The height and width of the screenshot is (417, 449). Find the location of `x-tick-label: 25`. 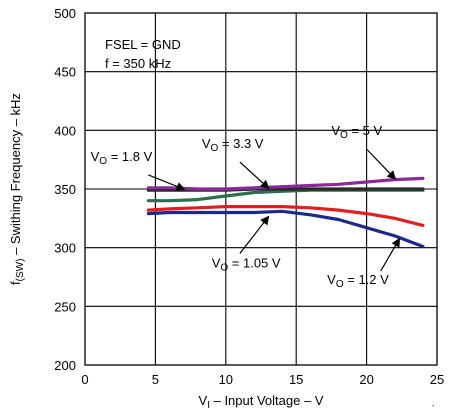

x-tick-label: 25 is located at coordinates (437, 379).